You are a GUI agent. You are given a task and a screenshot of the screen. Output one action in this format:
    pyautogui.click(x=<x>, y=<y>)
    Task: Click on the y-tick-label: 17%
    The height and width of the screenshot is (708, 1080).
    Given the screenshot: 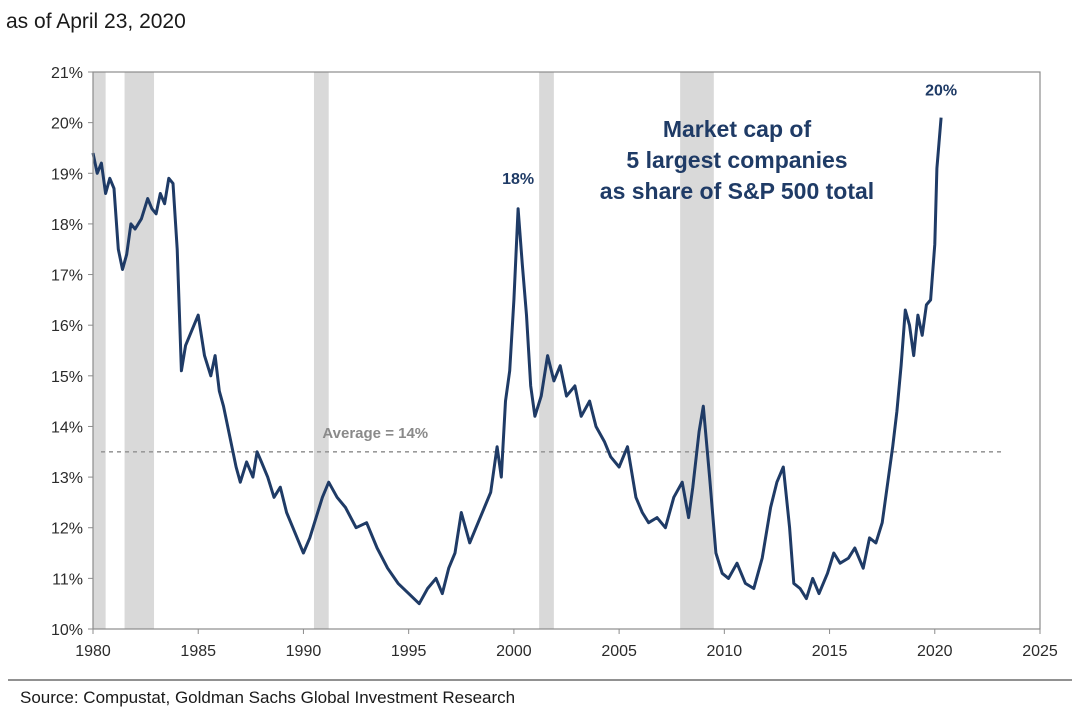 What is the action you would take?
    pyautogui.click(x=67, y=276)
    